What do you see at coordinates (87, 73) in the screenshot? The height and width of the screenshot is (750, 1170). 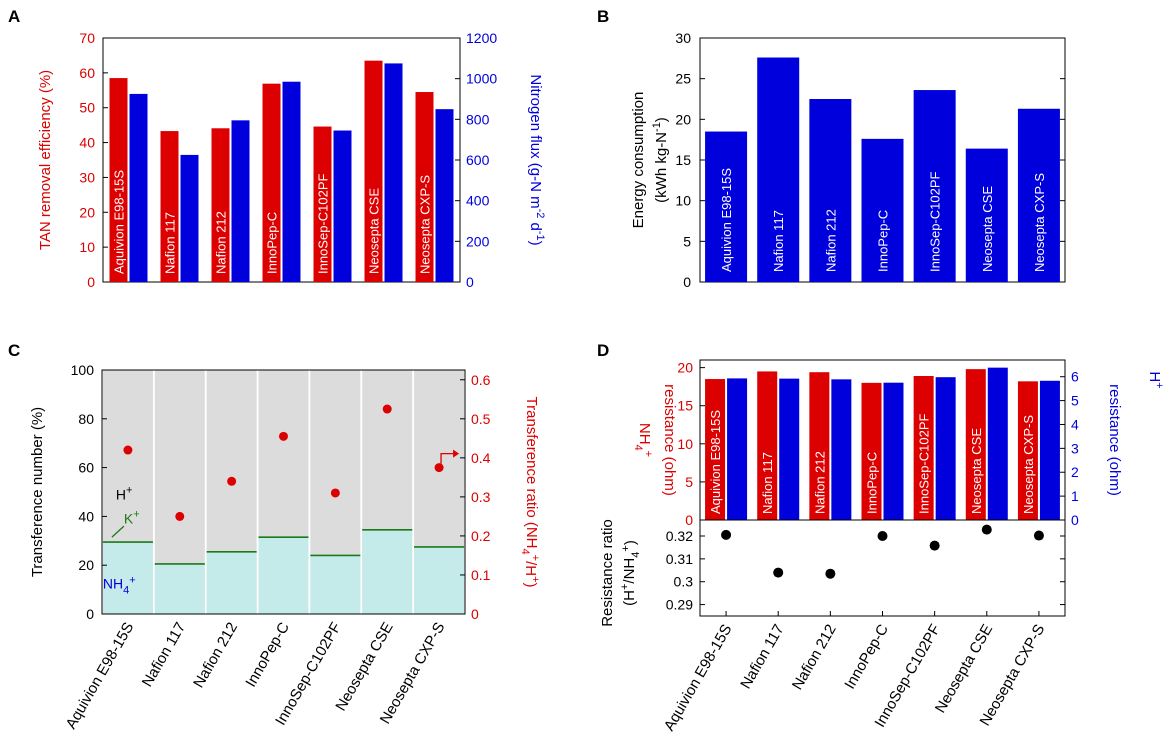 I see `panel-a-left-tick-label: 60` at bounding box center [87, 73].